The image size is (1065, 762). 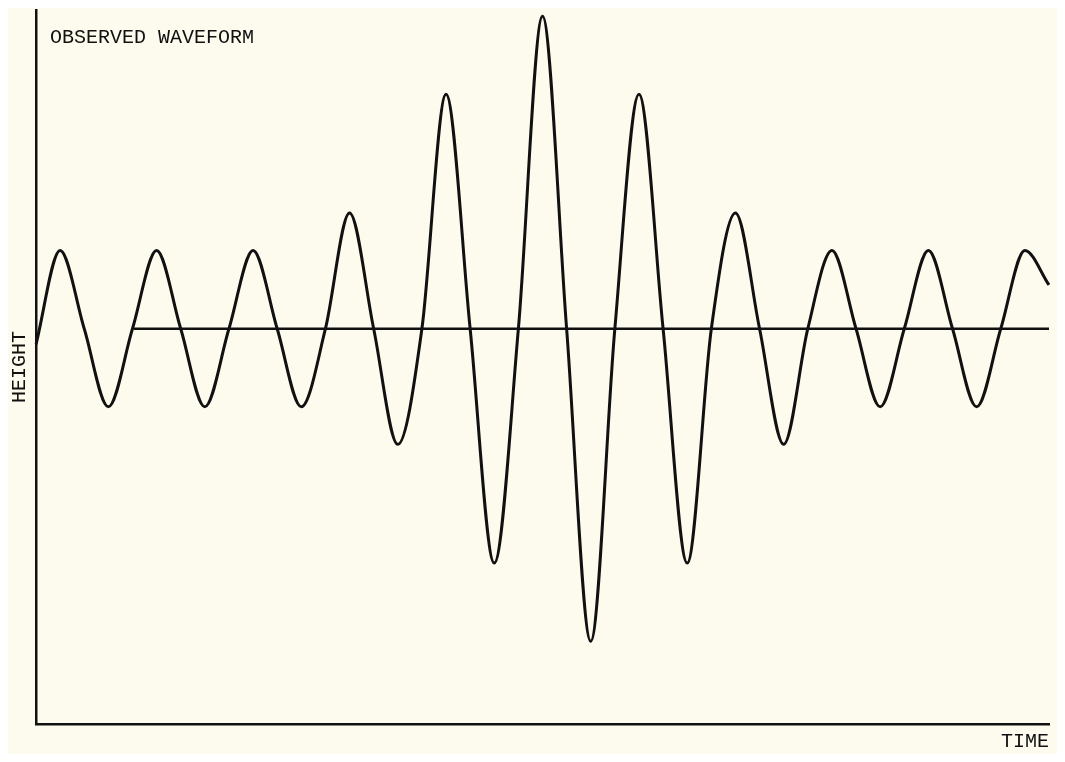 I want to click on text: OBSERVED WAVEFORM, so click(x=152, y=38).